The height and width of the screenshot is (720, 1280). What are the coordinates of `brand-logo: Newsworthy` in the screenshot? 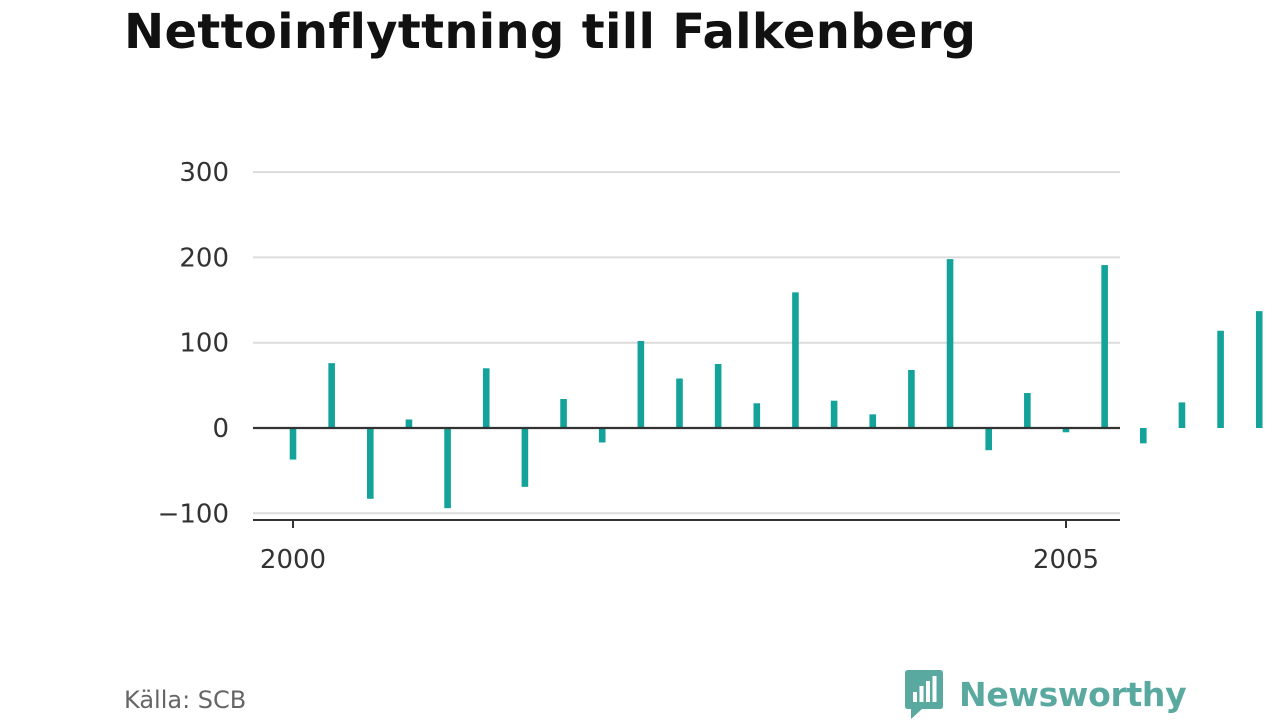 It's located at (1045, 694).